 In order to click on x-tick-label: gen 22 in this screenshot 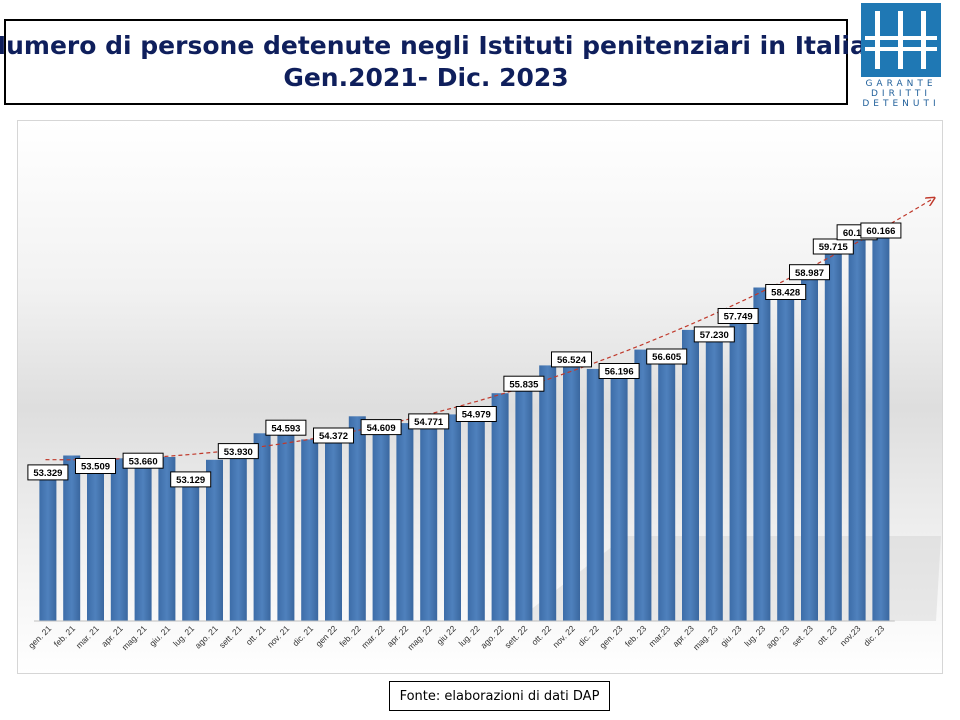, I will do `click(326, 636)`.